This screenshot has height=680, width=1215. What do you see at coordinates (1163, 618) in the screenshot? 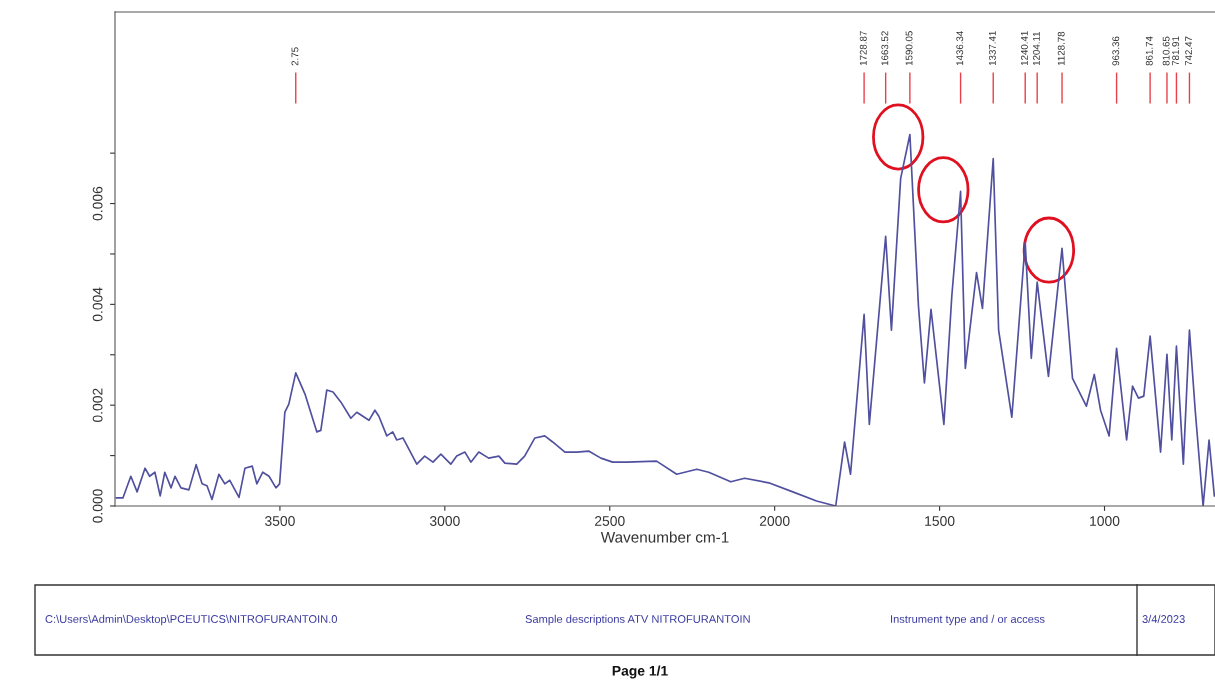
I see `text: 3/4/2023` at bounding box center [1163, 618].